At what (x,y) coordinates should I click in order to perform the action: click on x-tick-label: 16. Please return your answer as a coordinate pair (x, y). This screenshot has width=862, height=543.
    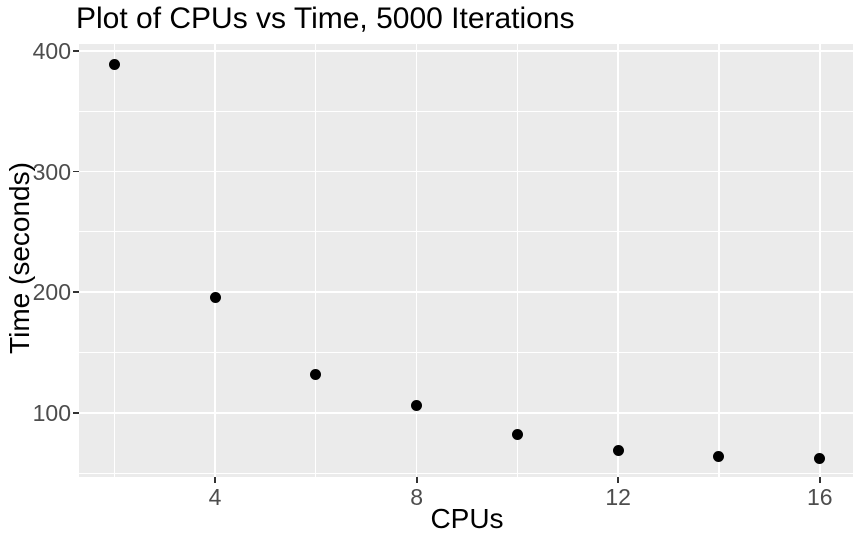
    Looking at the image, I should click on (819, 497).